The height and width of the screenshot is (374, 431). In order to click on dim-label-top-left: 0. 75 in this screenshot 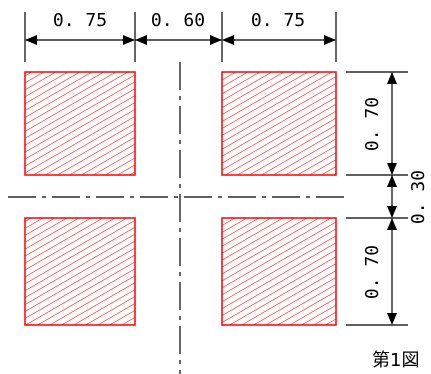, I will do `click(80, 20)`.